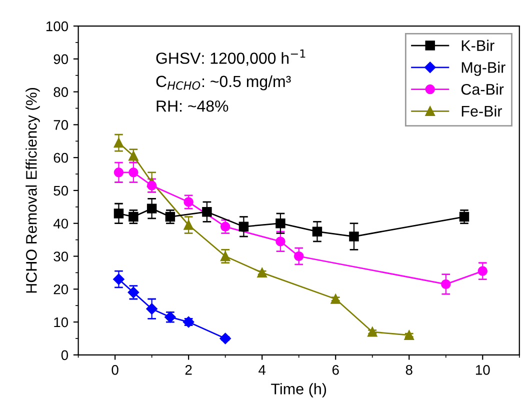 This screenshot has width=522, height=407. I want to click on legend-label: K-Bir, so click(478, 45).